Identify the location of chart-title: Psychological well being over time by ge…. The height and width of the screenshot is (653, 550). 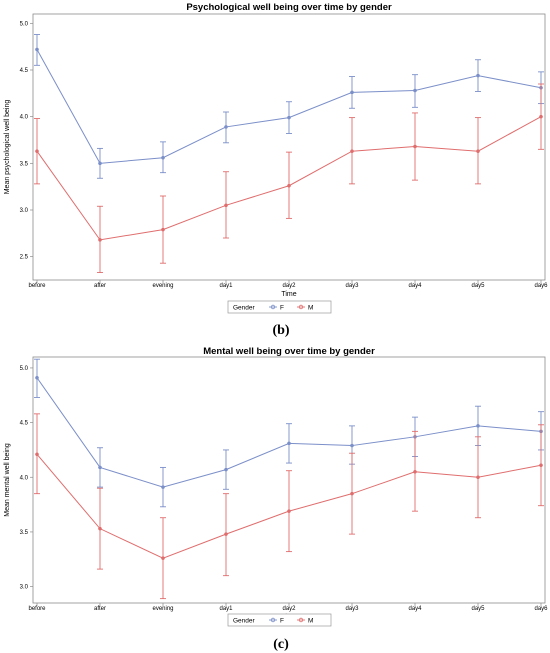
(289, 7).